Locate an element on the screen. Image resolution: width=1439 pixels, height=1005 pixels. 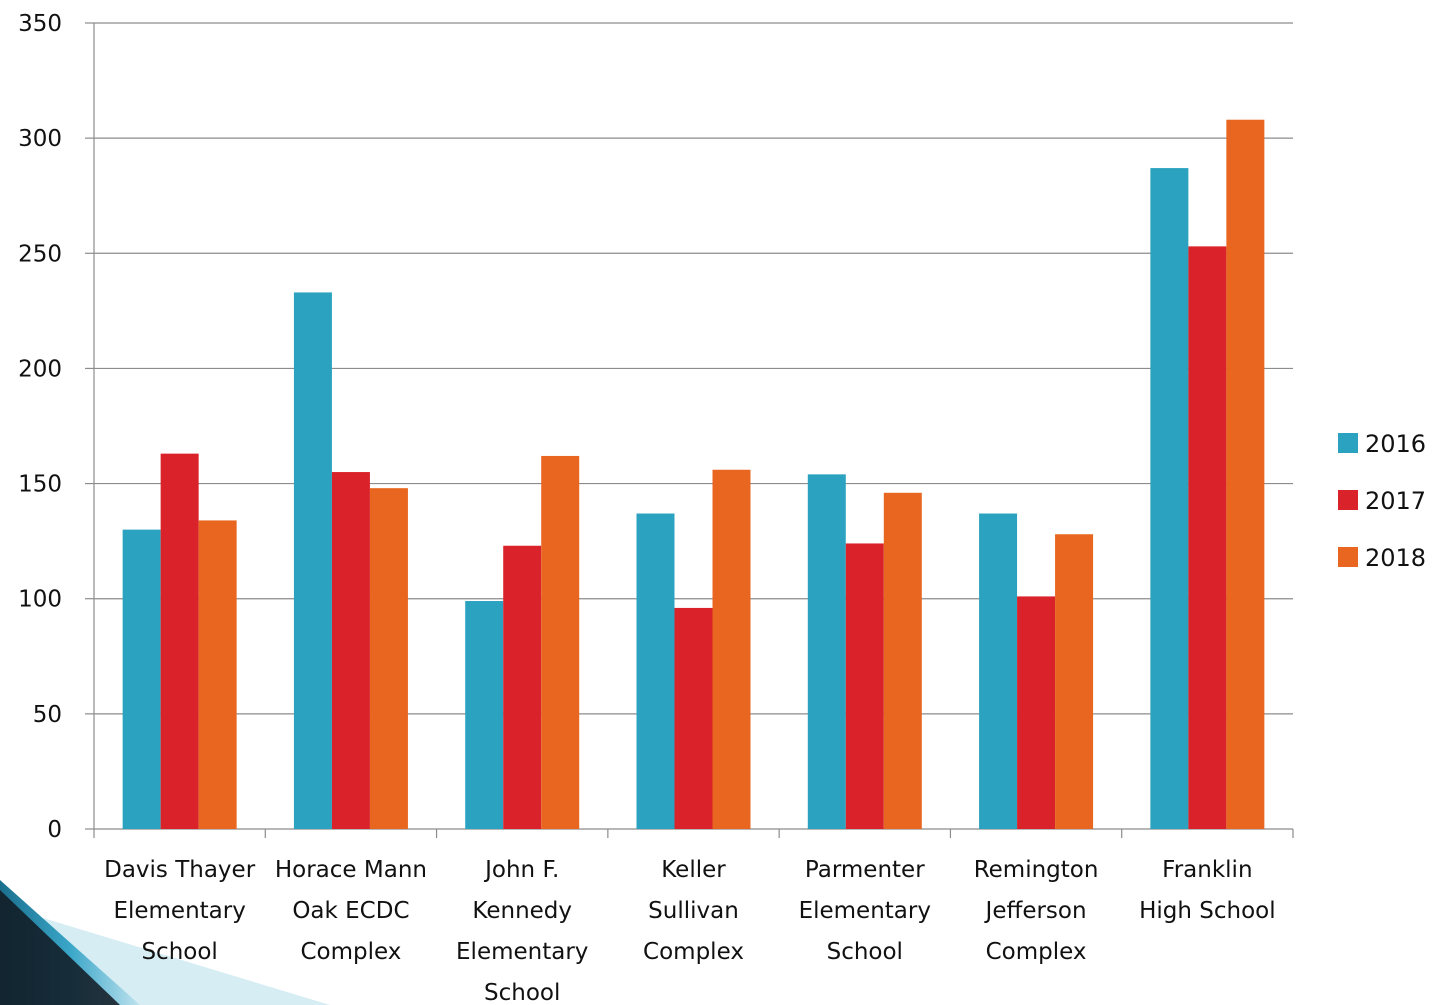
y-tick-label: 0 is located at coordinates (54, 830).